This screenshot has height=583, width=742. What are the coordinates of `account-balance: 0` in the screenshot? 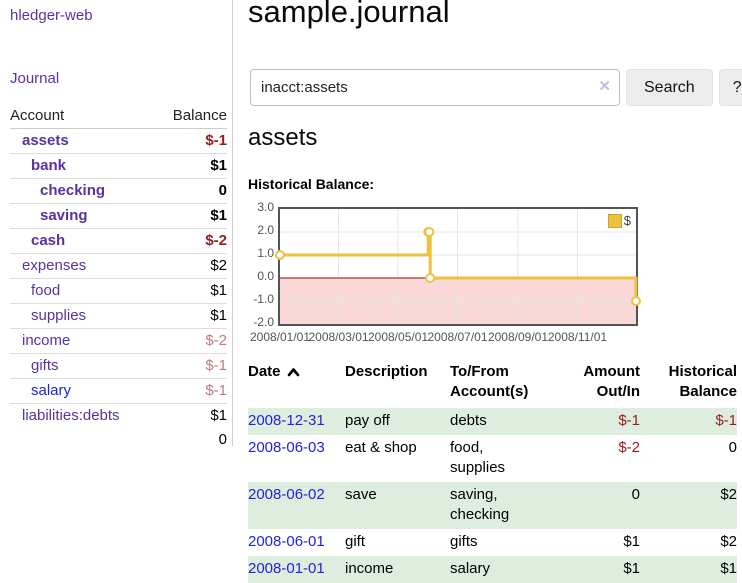 It's located at (191, 191).